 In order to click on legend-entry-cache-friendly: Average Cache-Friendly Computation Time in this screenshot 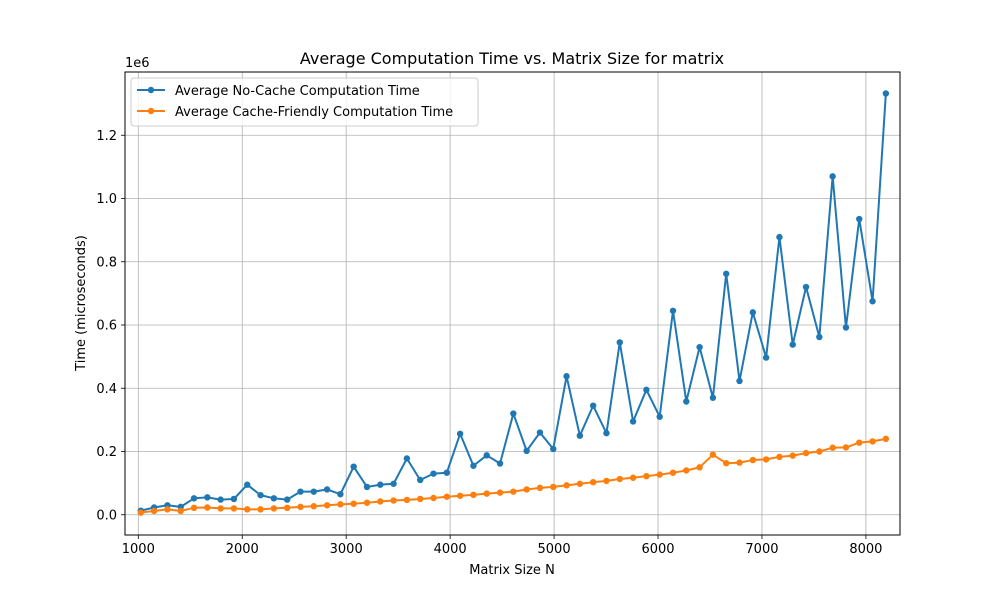, I will do `click(314, 112)`.